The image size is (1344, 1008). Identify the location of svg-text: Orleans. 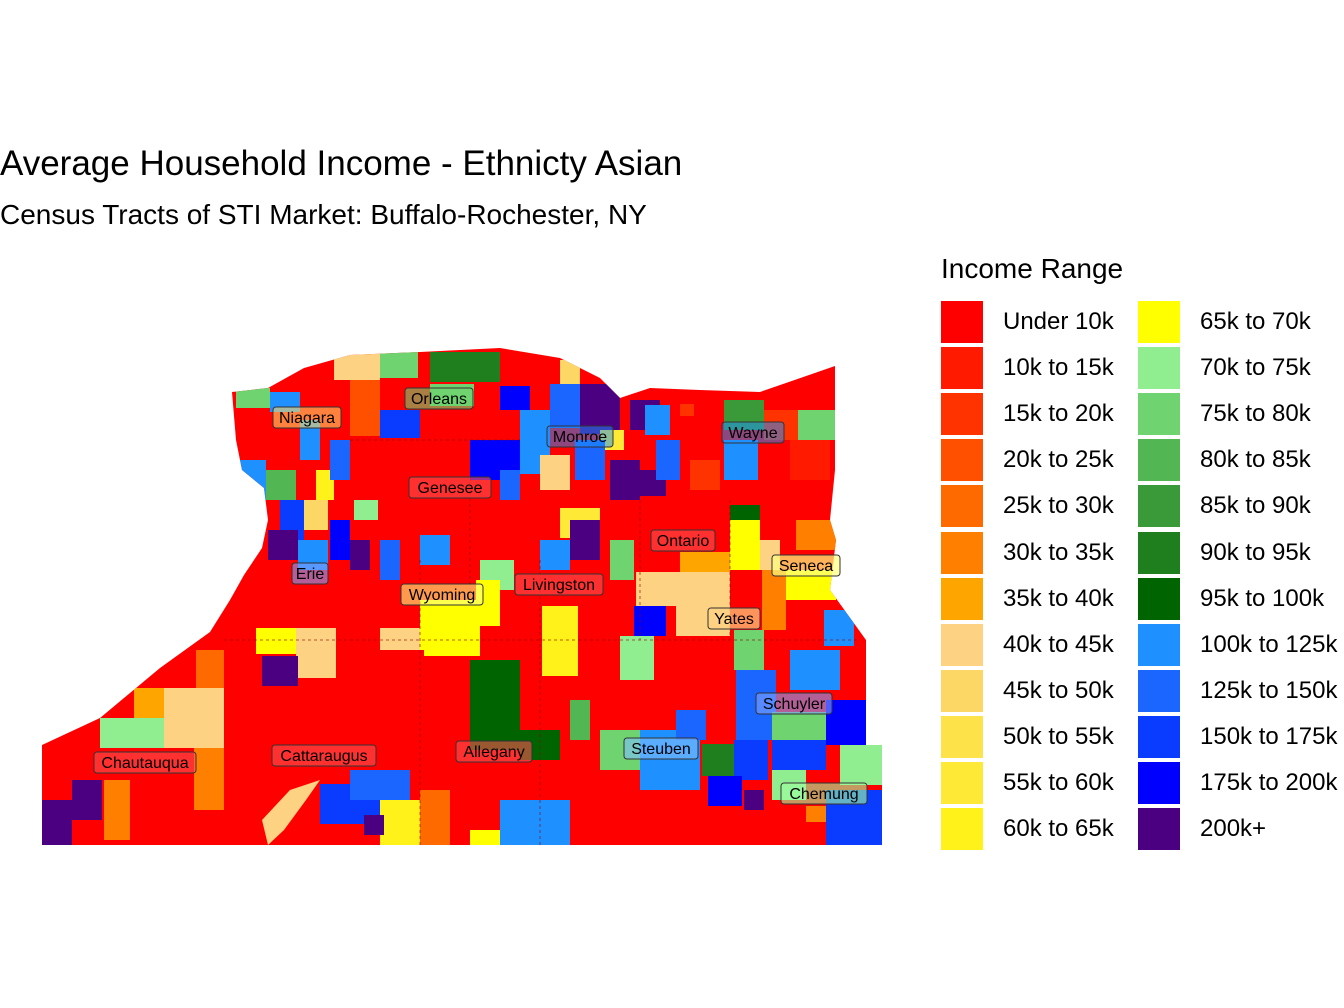
(439, 399).